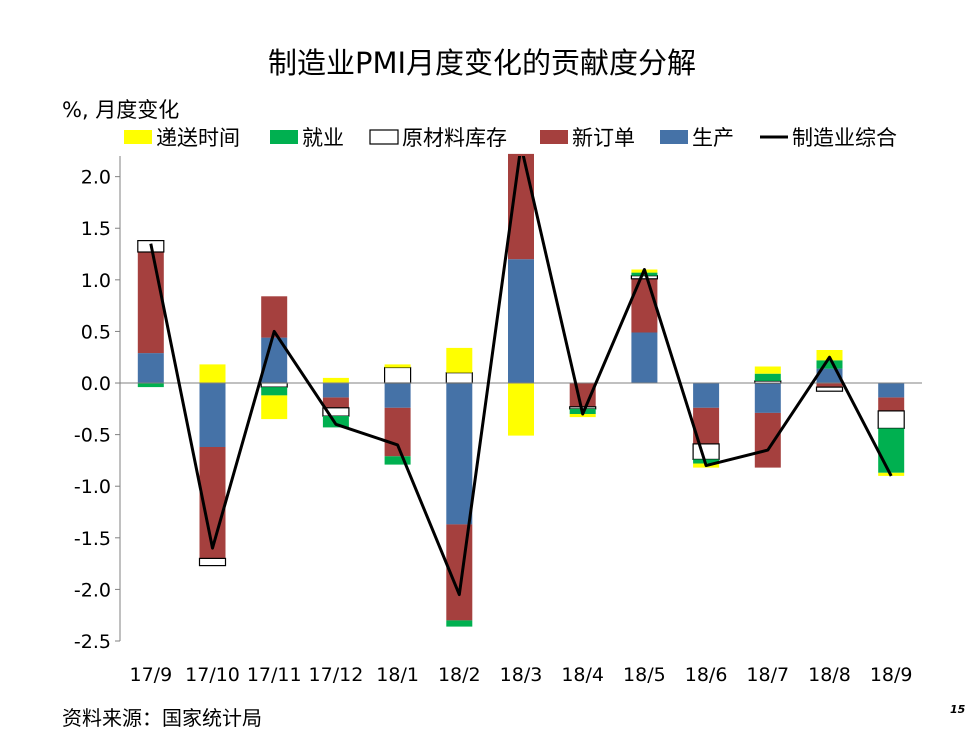  Describe the element at coordinates (96, 178) in the screenshot. I see `y-tick-label: 2.0` at that location.